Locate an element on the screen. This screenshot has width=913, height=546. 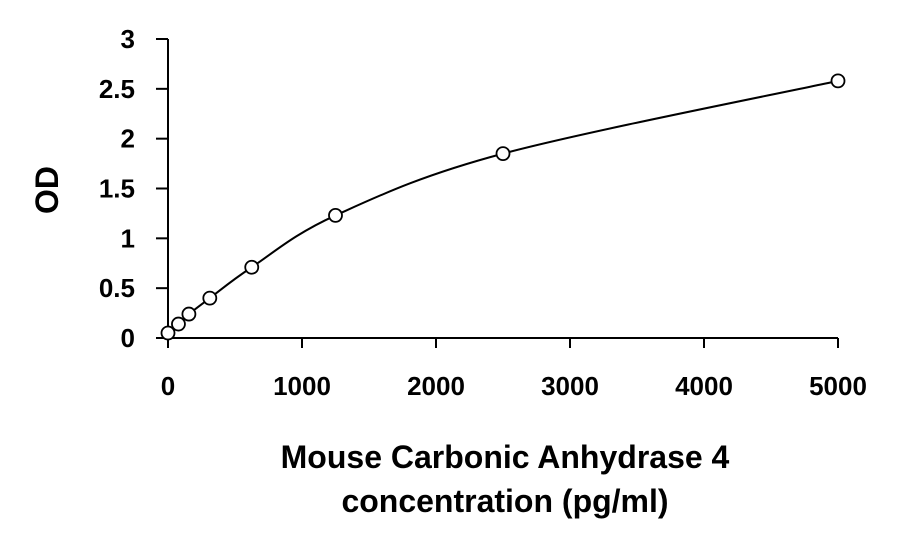
y-tick-label: 0.5 is located at coordinates (117, 288).